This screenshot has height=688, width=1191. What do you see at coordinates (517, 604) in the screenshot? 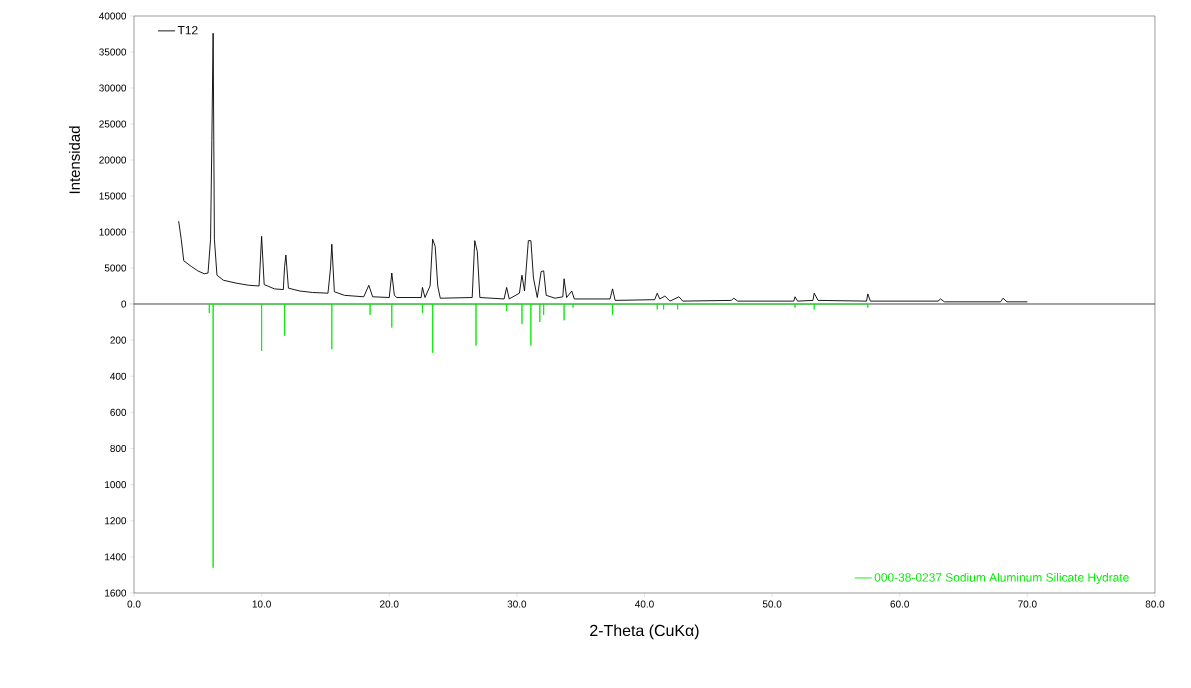
I see `x-tick-label: 30.0` at bounding box center [517, 604].